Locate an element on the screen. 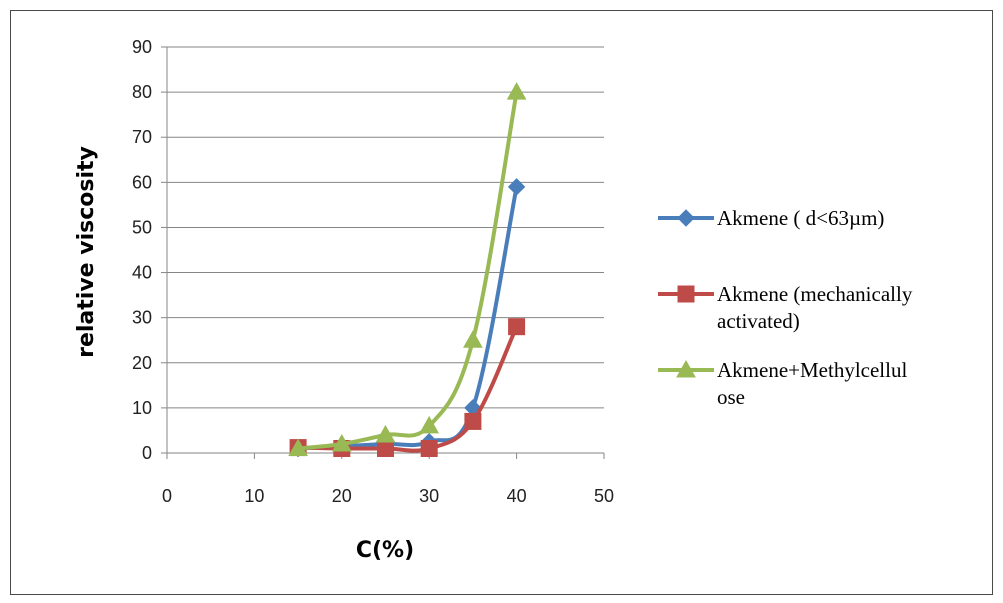 This screenshot has width=1003, height=603. legend-label-1-line-1: Akmene ( d<63µm) is located at coordinates (800, 218).